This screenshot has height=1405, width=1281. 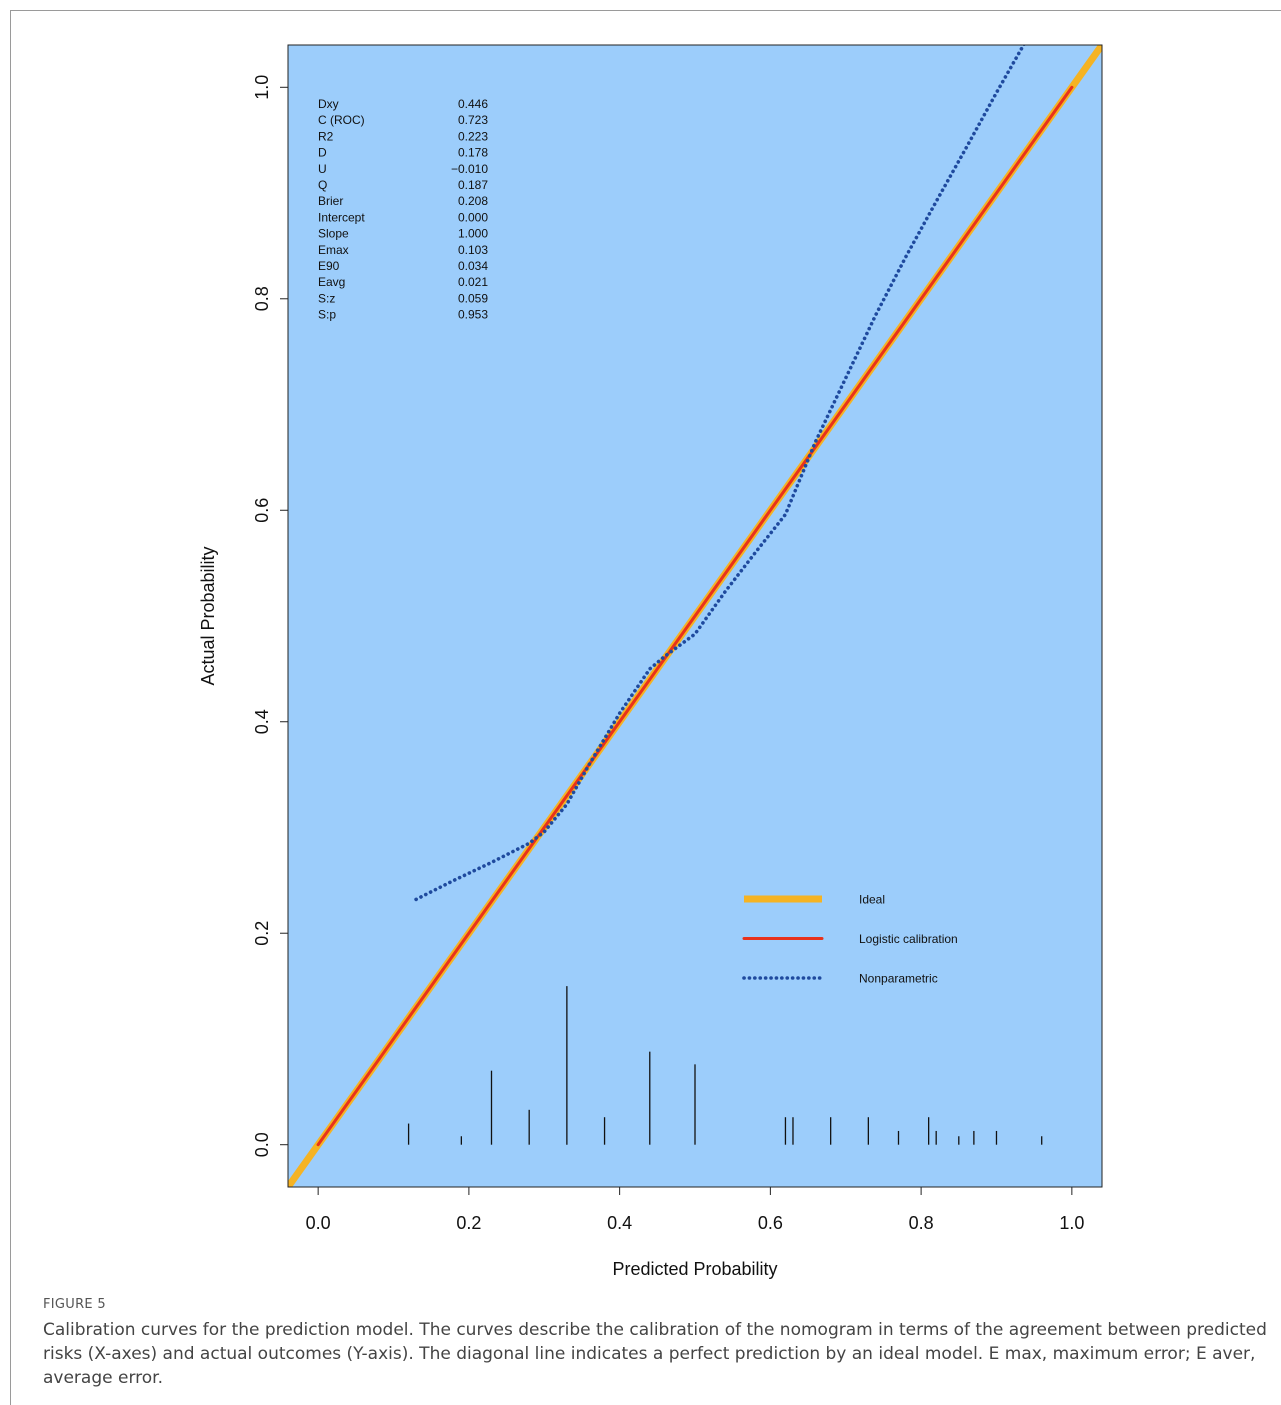 I want to click on stat-value: 0.223, so click(x=473, y=136).